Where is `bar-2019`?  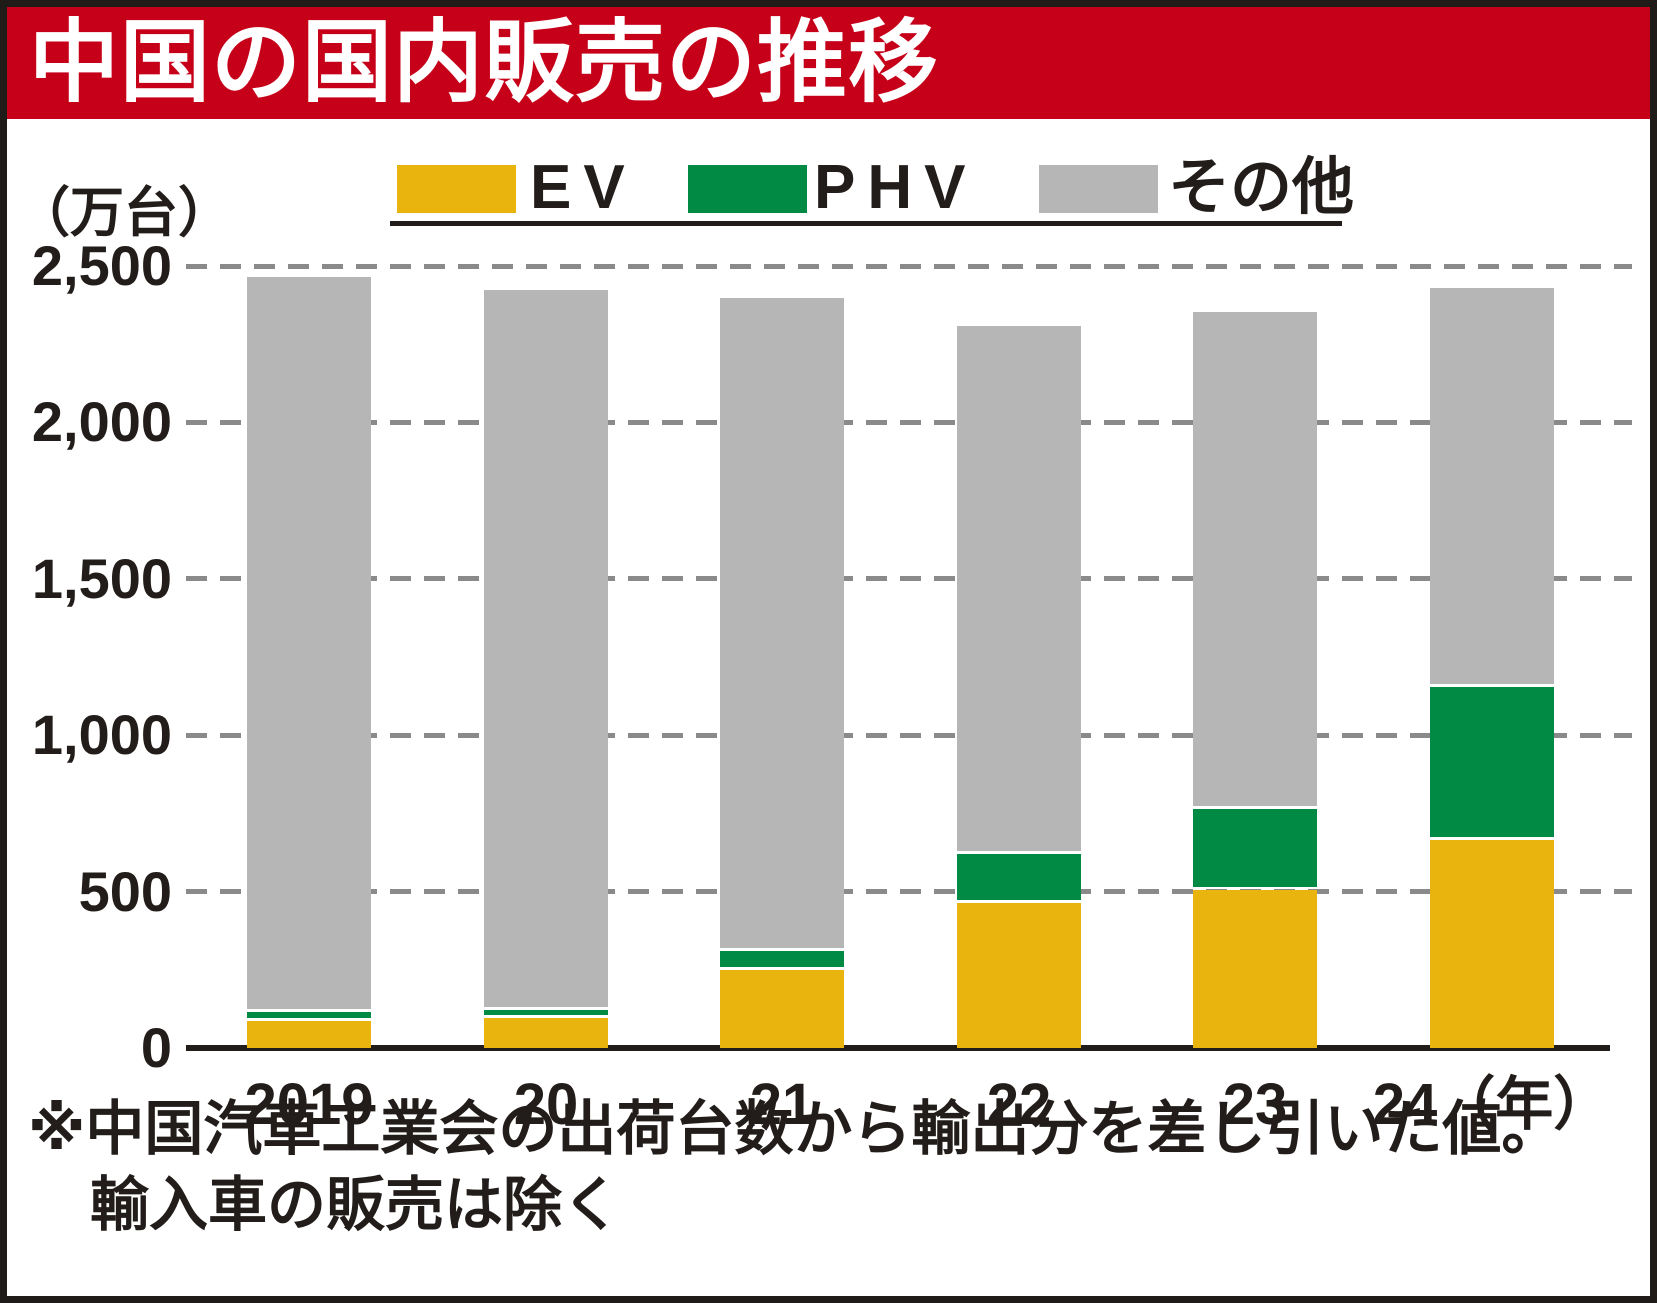 bar-2019 is located at coordinates (309, 662).